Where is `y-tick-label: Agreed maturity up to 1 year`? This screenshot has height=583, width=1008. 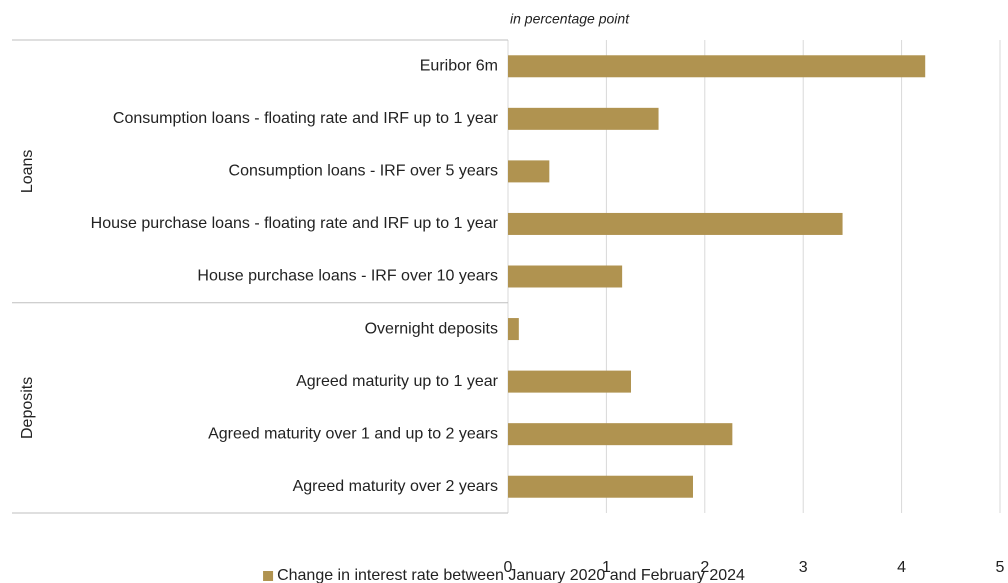
y-tick-label: Agreed maturity up to 1 year is located at coordinates (397, 381).